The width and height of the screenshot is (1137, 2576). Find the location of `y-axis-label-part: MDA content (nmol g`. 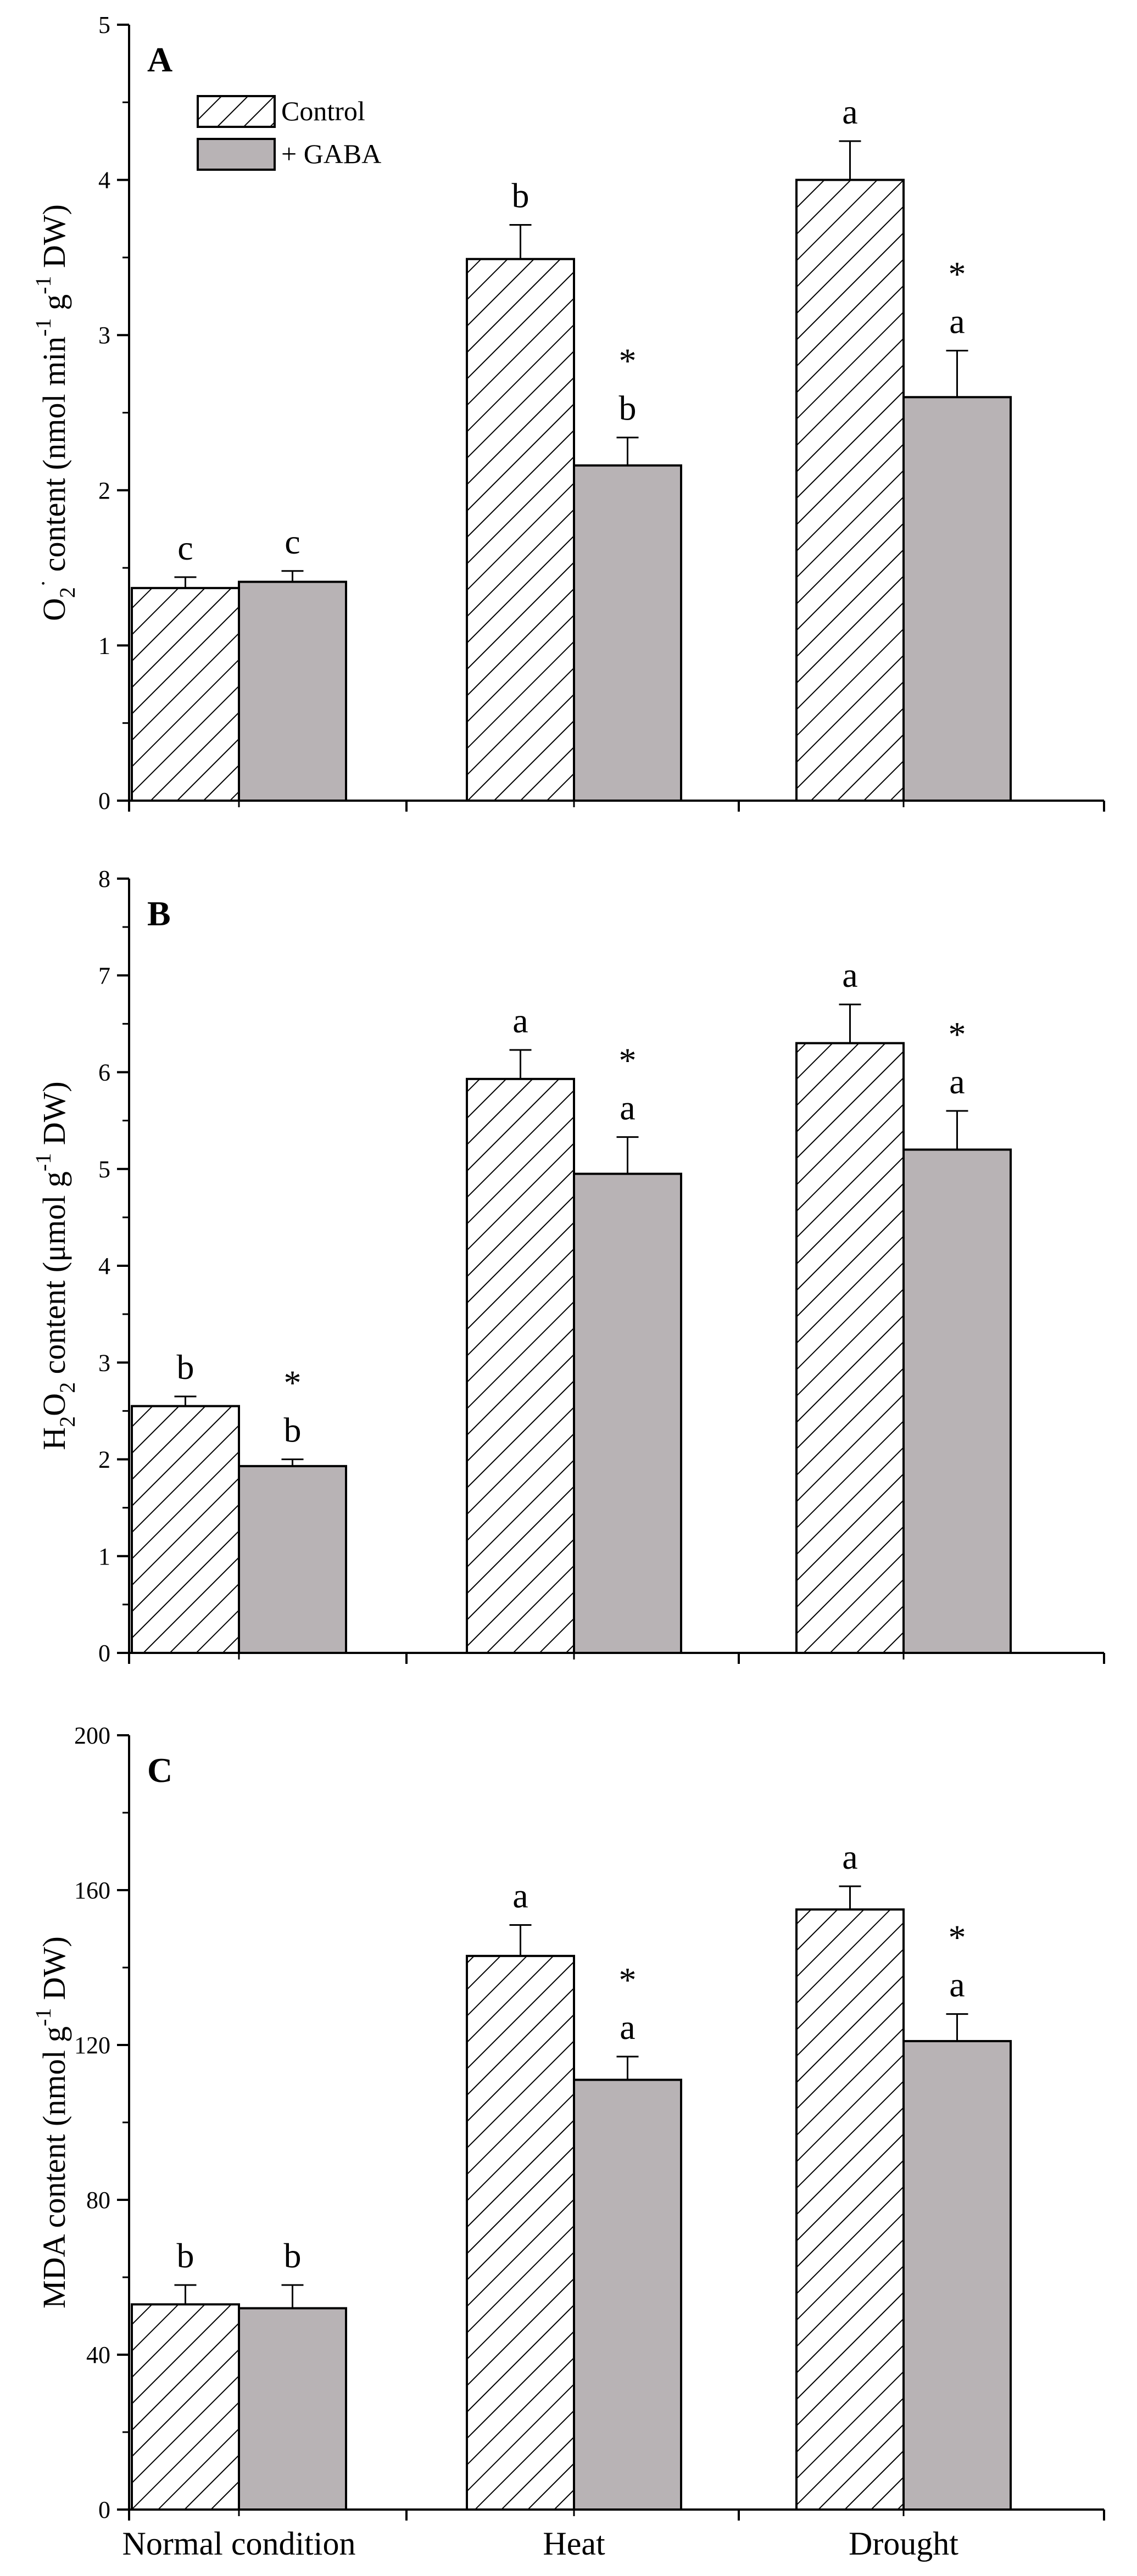

y-axis-label-part: MDA content (nmol g is located at coordinates (54, 2168).